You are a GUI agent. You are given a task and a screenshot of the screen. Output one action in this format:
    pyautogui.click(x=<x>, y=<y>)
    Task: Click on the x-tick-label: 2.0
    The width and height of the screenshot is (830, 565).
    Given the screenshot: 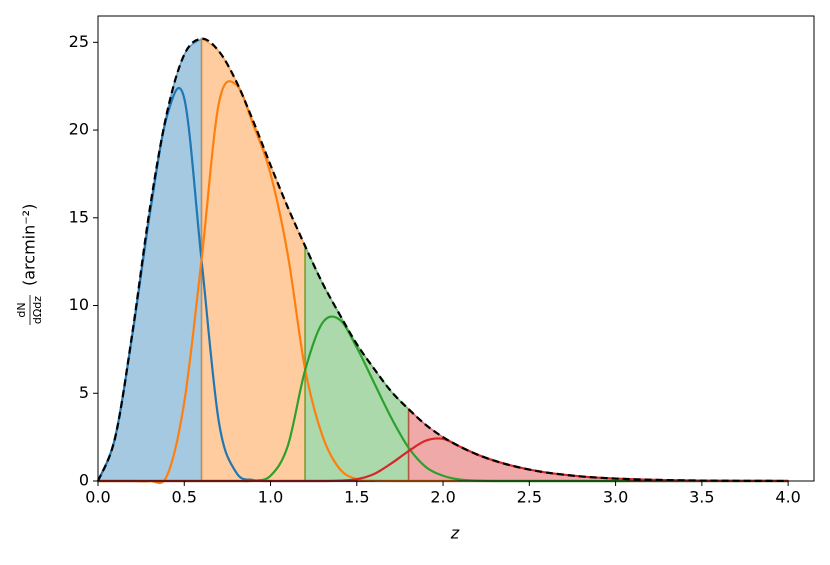 What is the action you would take?
    pyautogui.click(x=442, y=497)
    